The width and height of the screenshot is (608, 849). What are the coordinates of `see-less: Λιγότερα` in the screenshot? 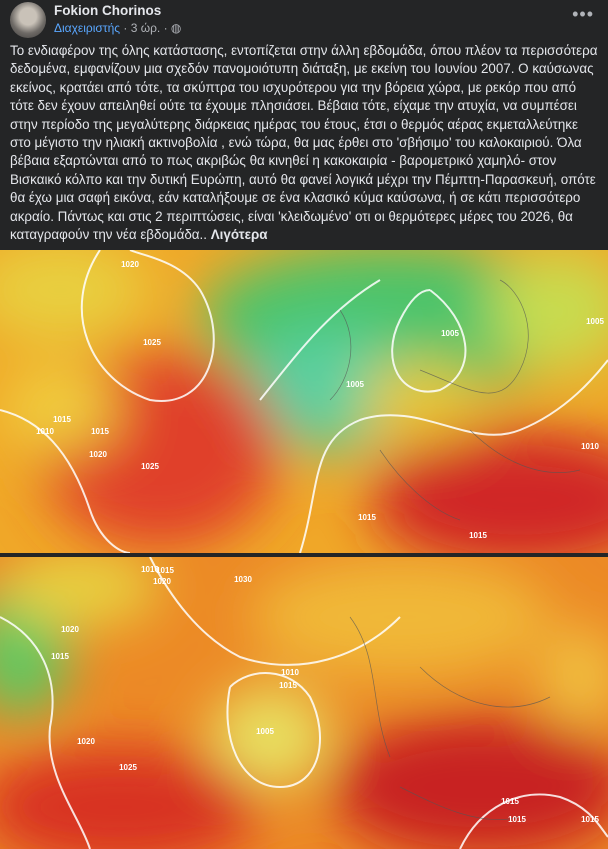 It's located at (239, 235).